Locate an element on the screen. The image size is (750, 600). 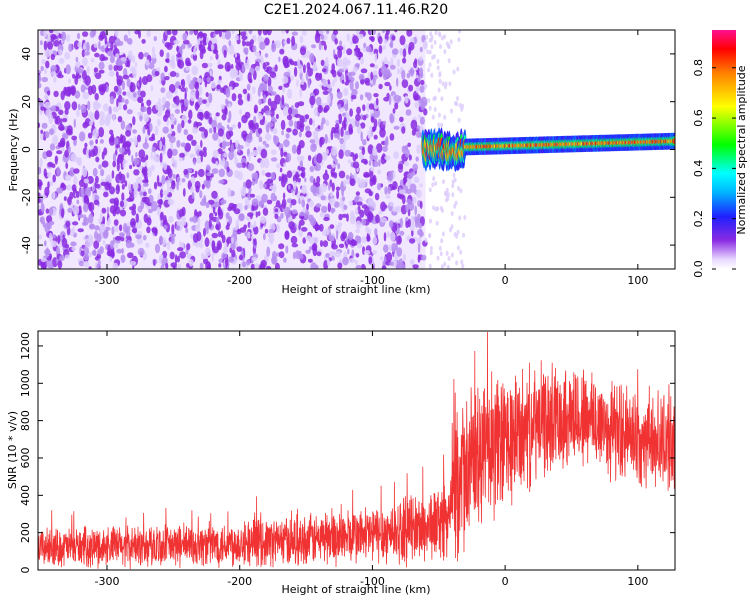
x-tick-label: -200 is located at coordinates (239, 280).